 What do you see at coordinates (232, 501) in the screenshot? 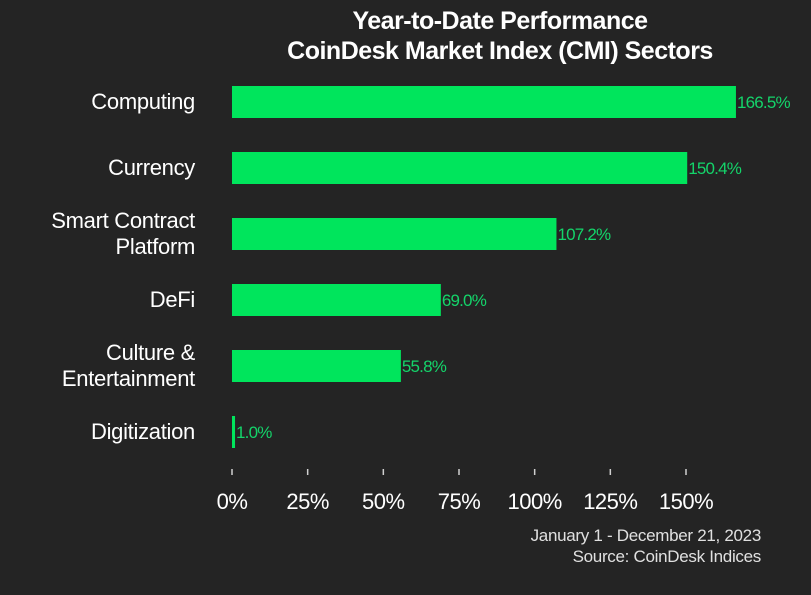
I see `x-tick-label-0: 0%` at bounding box center [232, 501].